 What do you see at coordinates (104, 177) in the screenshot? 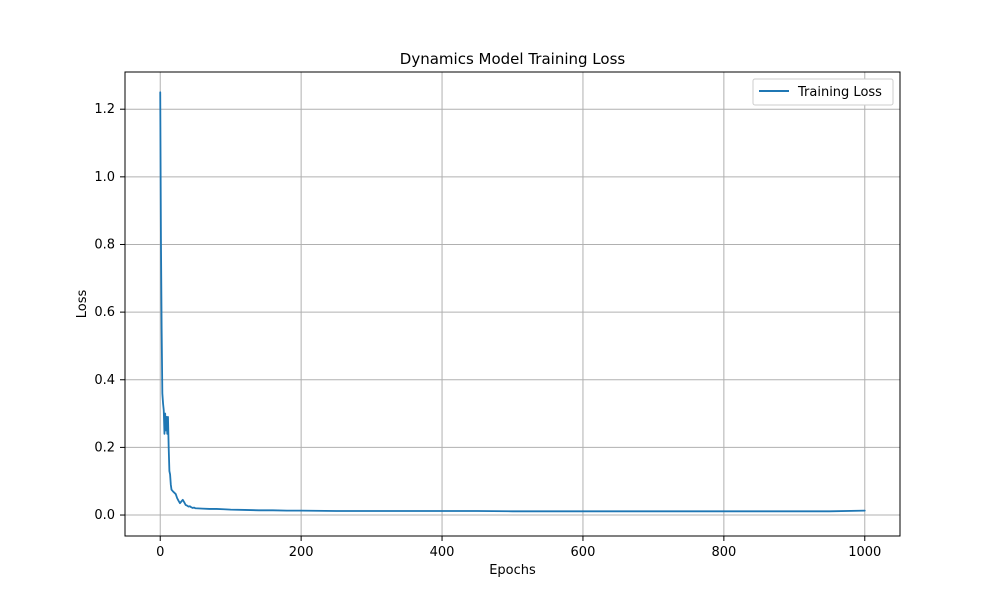
I see `y-tick-label: 1.0` at bounding box center [104, 177].